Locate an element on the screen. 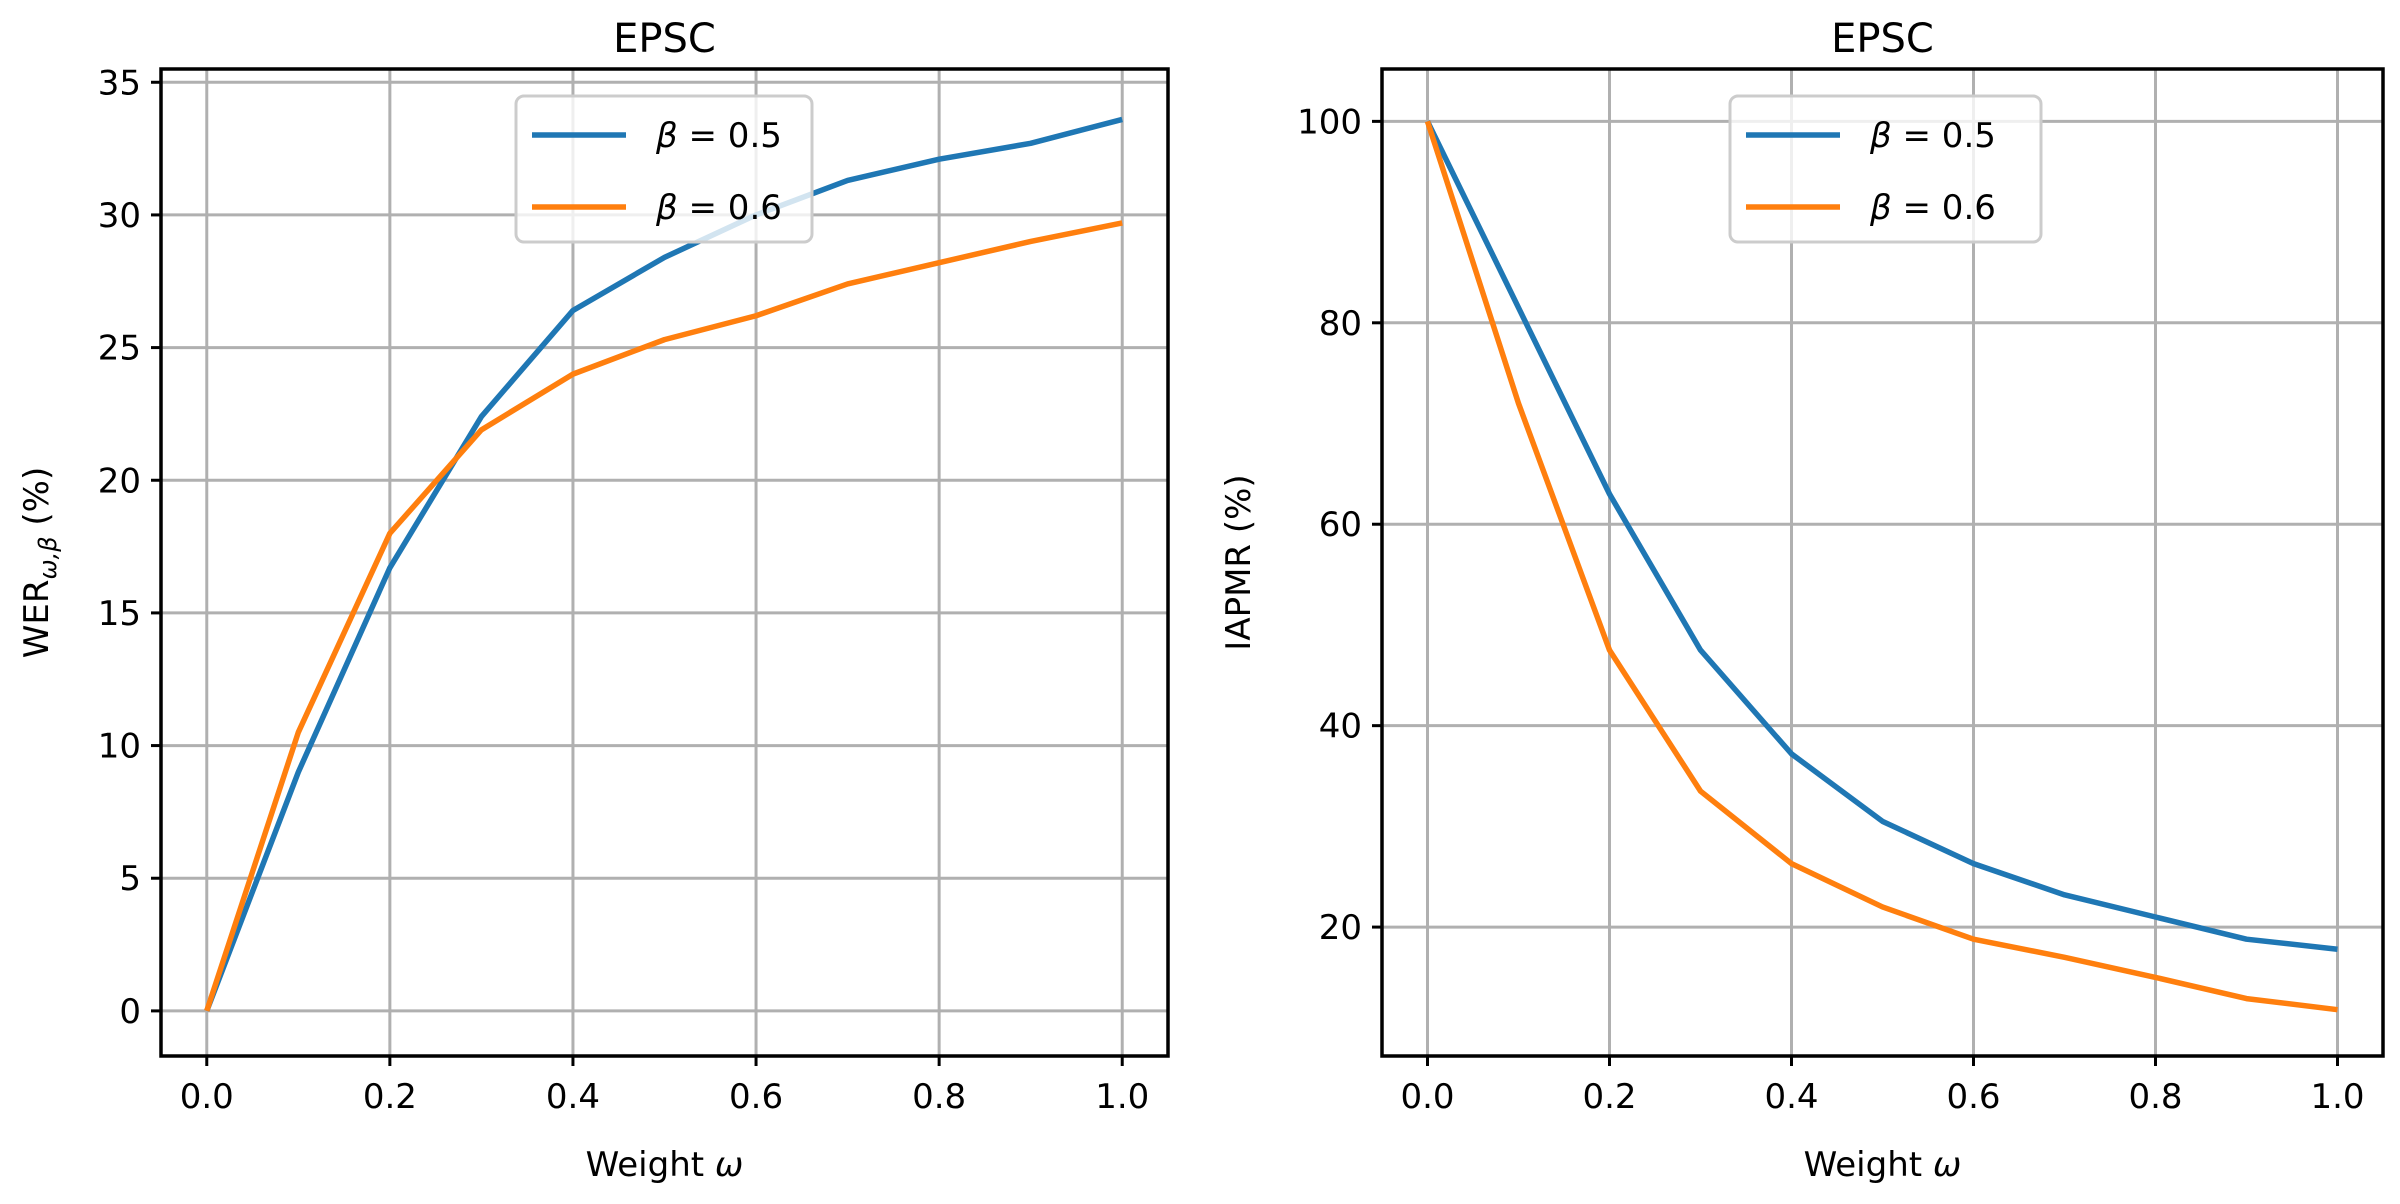  y-tick-label: 60 is located at coordinates (1340, 525).